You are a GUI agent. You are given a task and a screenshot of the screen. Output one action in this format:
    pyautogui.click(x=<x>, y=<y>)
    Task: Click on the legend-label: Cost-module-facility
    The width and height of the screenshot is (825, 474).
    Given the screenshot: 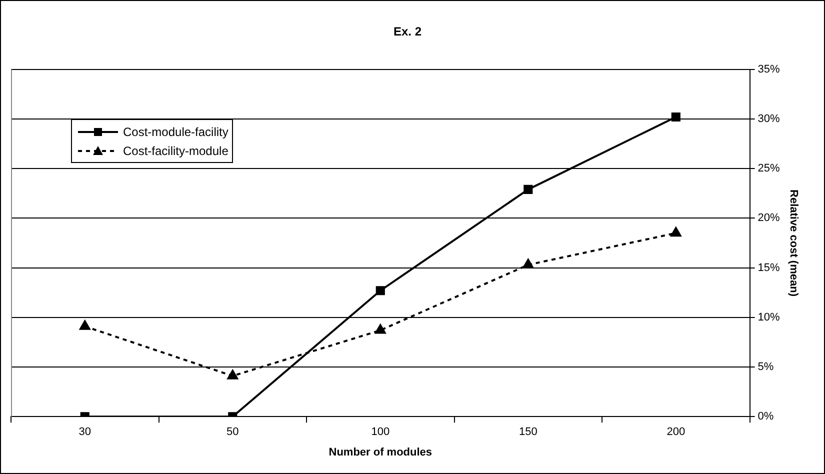 What is the action you would take?
    pyautogui.click(x=175, y=131)
    